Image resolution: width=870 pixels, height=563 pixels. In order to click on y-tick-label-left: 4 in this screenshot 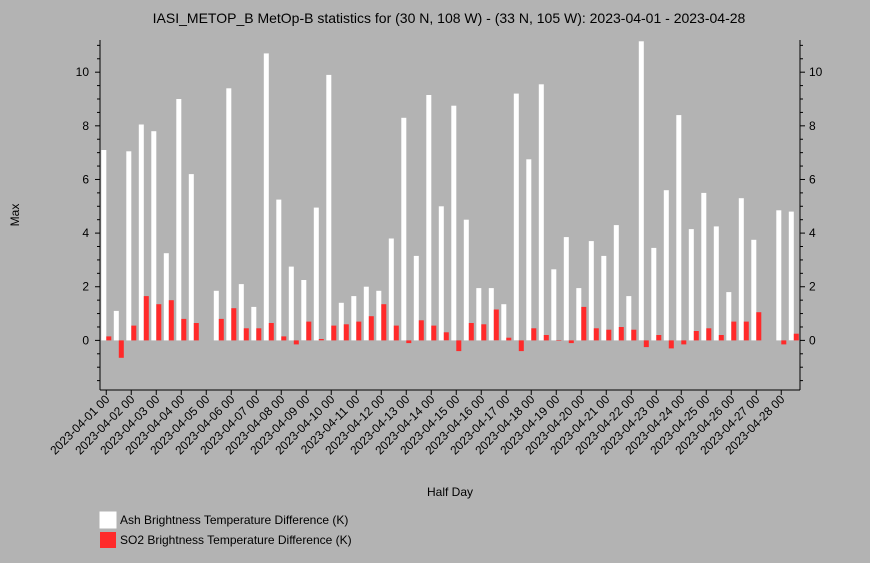, I will do `click(85, 233)`.